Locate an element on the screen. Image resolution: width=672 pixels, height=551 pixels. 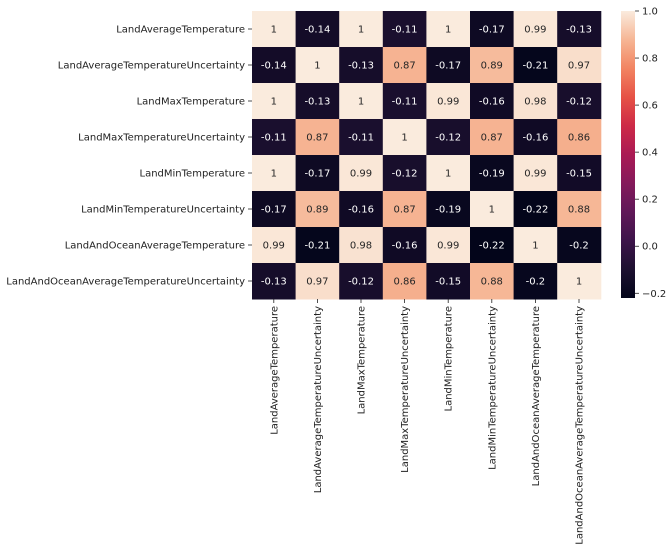
colorbar-ticks: −0.2 0.0 0.2 0.4 0.6 0.8 1.0 is located at coordinates (650, 153).